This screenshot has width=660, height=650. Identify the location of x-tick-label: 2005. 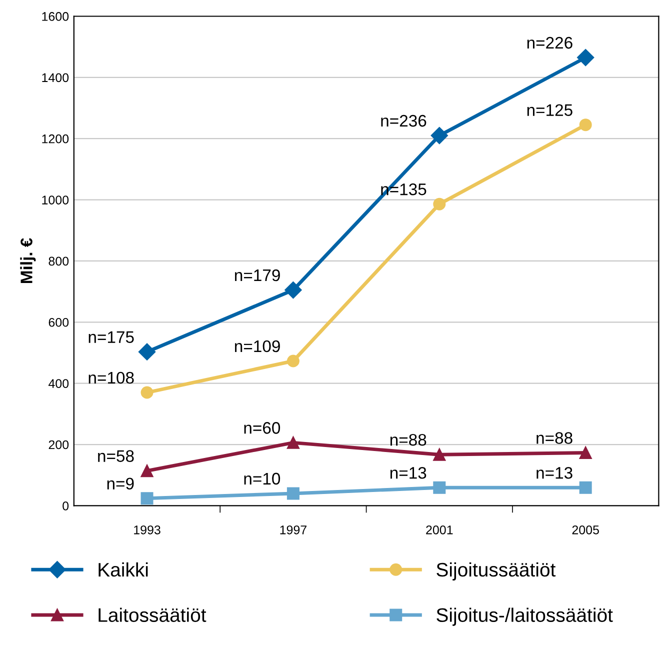
(585, 529).